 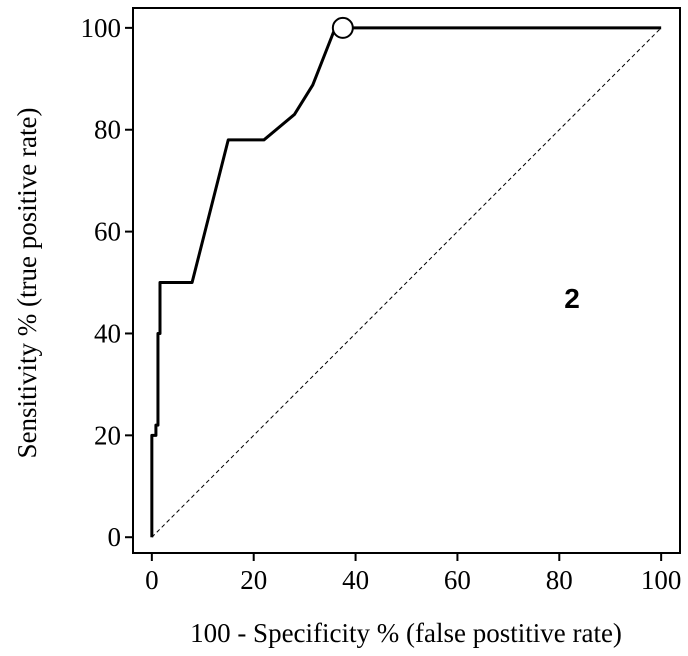 I want to click on annotation: 2, so click(x=572, y=298).